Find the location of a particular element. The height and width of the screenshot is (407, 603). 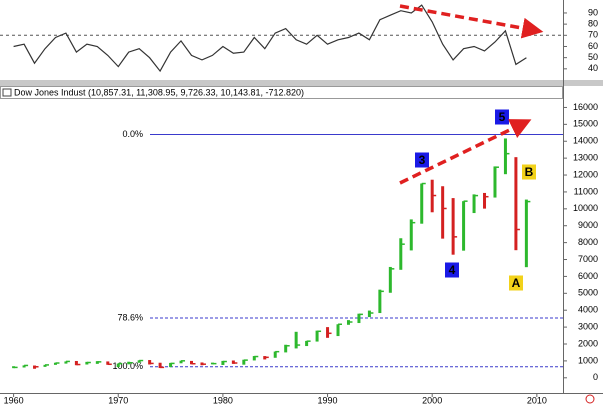

y-tick-label: 2000 is located at coordinates (588, 343).